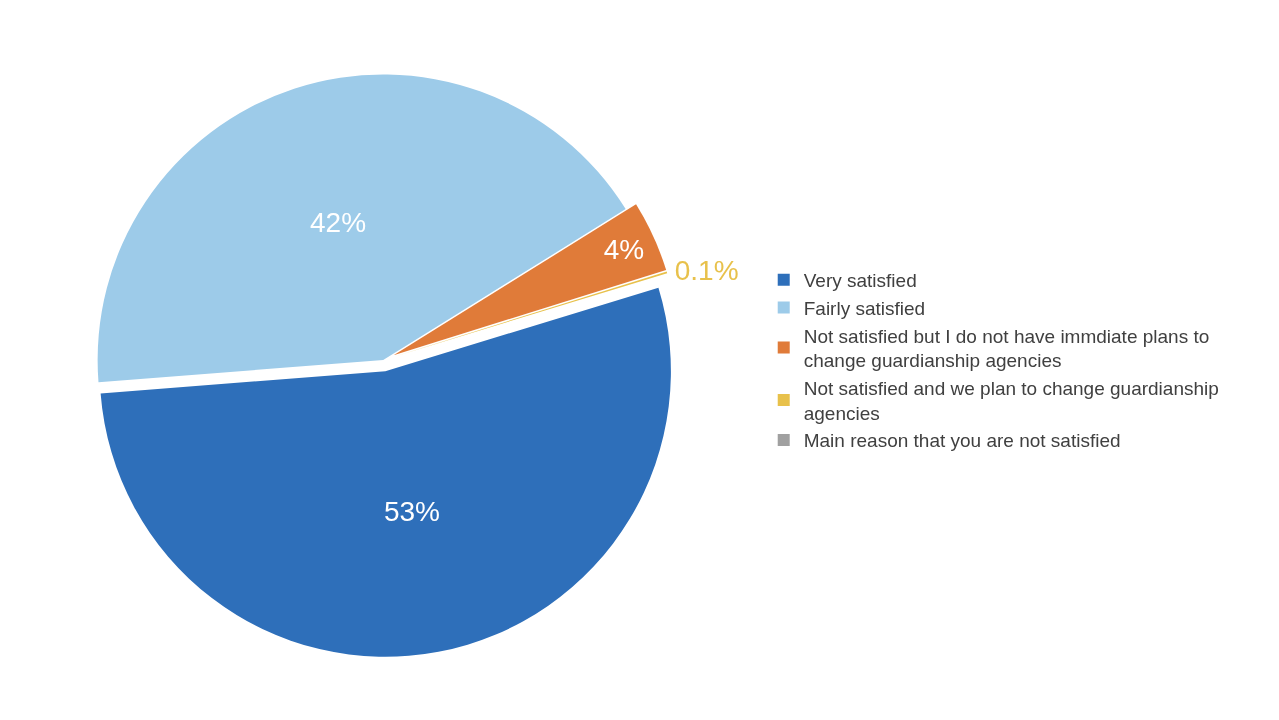 This screenshot has width=1279, height=720. What do you see at coordinates (338, 222) in the screenshot?
I see `data-label: 42%` at bounding box center [338, 222].